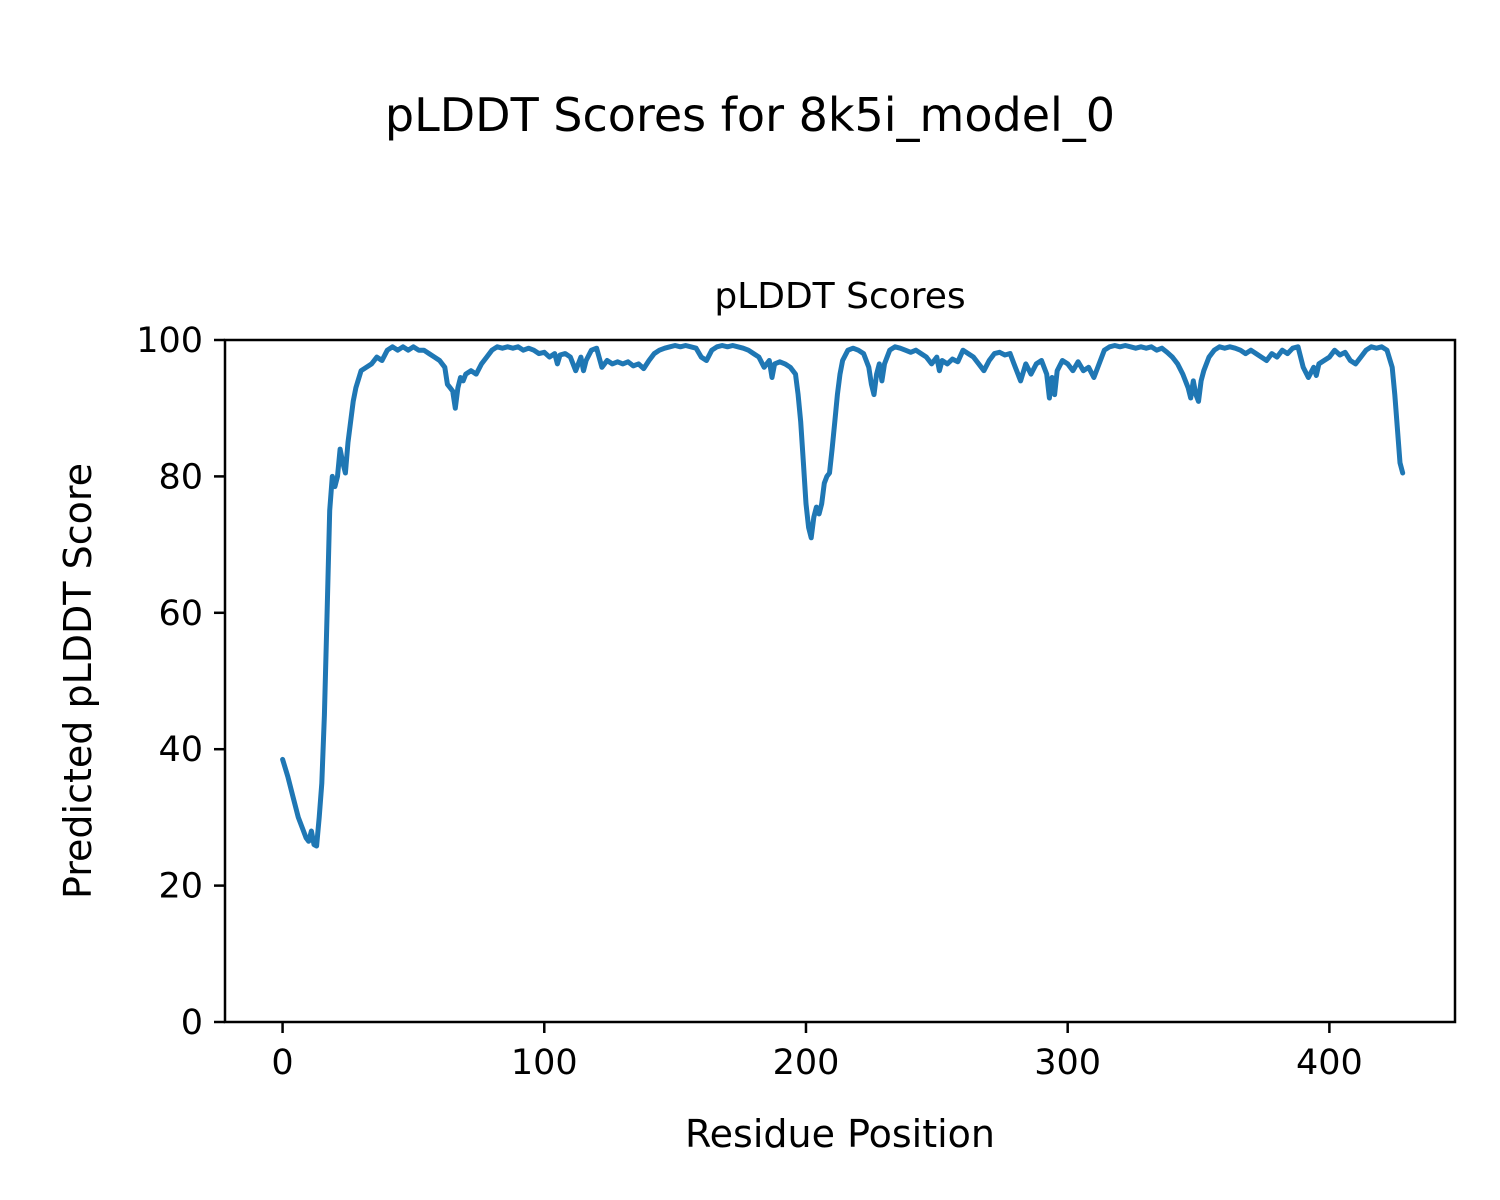 This screenshot has height=1200, width=1500. Describe the element at coordinates (169, 341) in the screenshot. I see `y-tick-label: 100` at that location.